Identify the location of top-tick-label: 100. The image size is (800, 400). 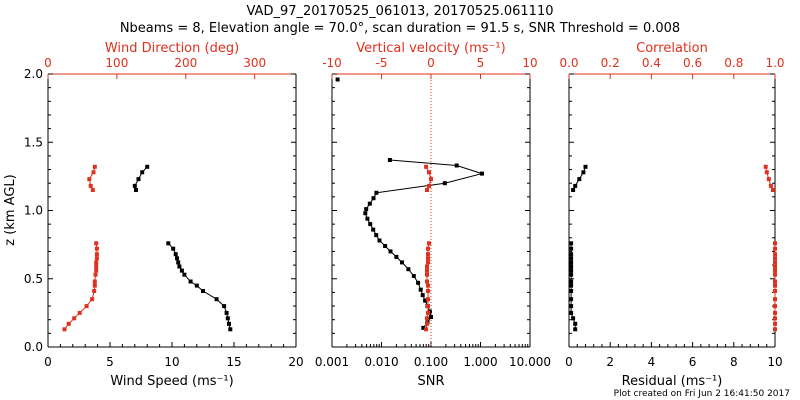
(116, 63).